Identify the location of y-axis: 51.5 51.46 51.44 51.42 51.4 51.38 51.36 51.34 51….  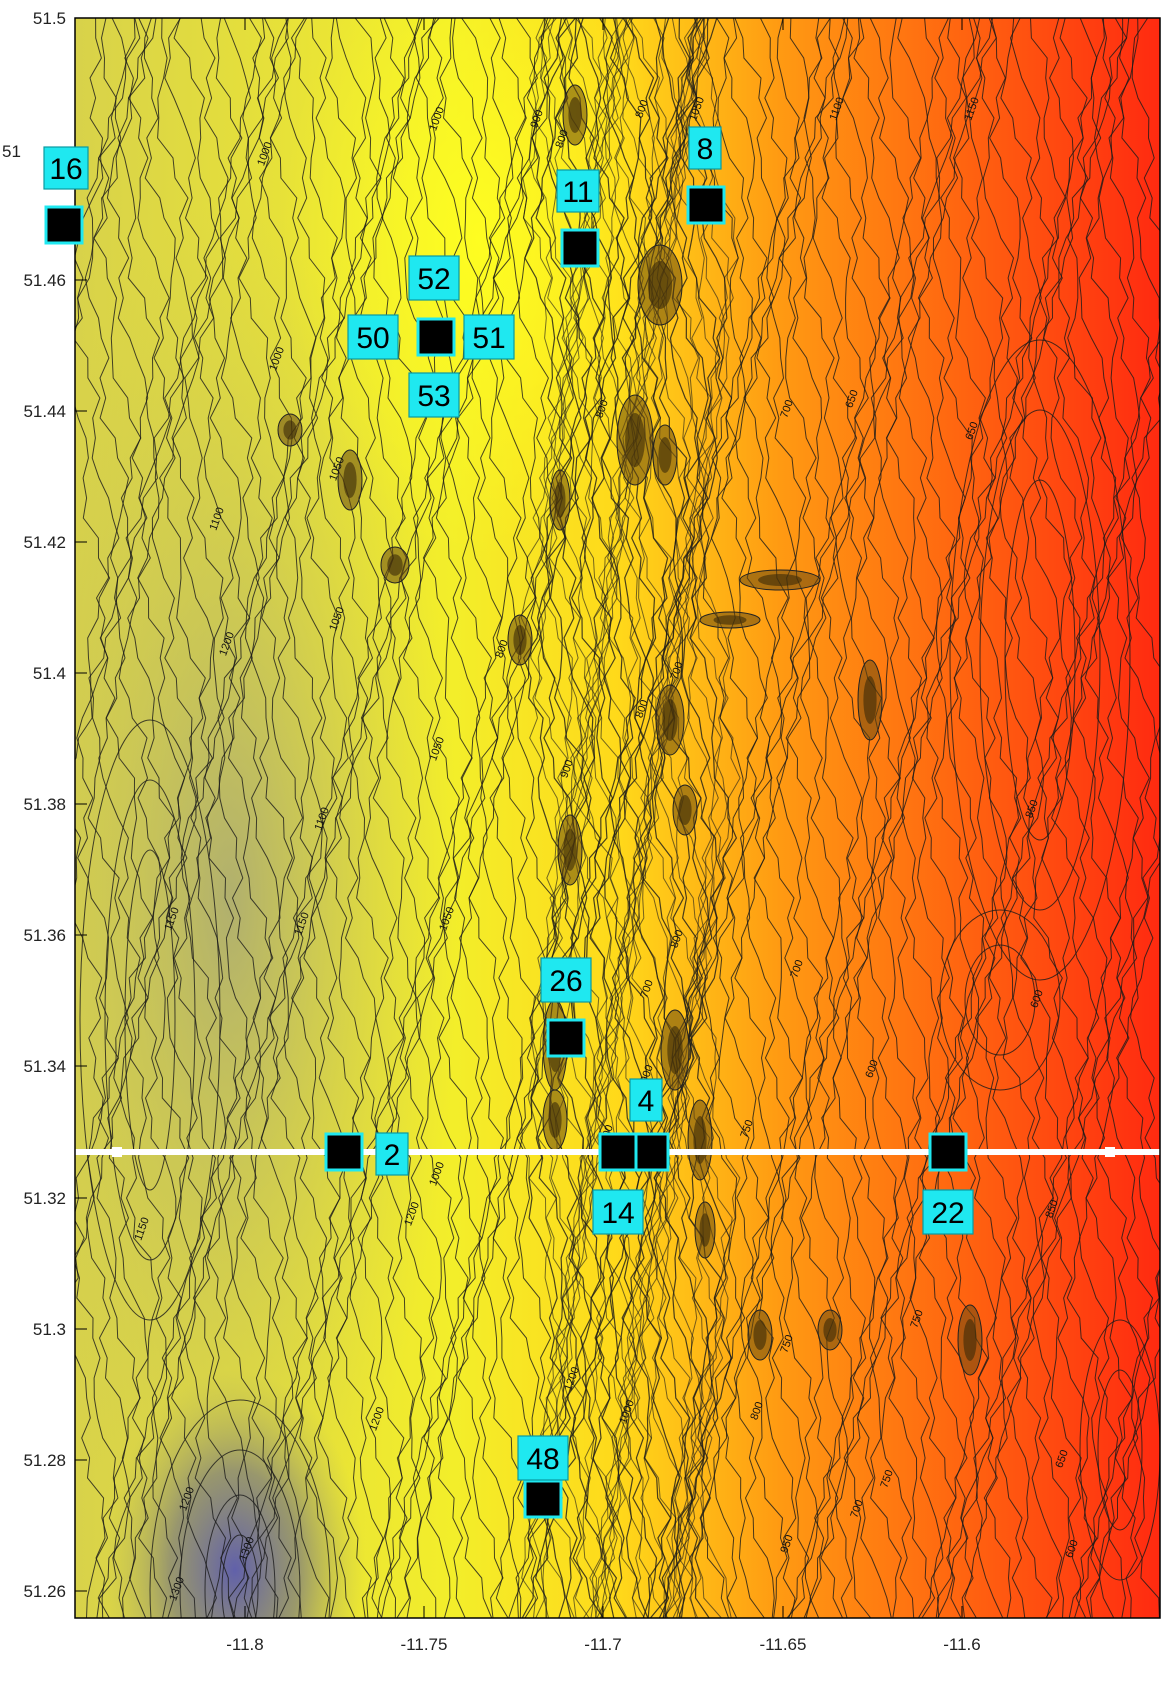
(55, 805).